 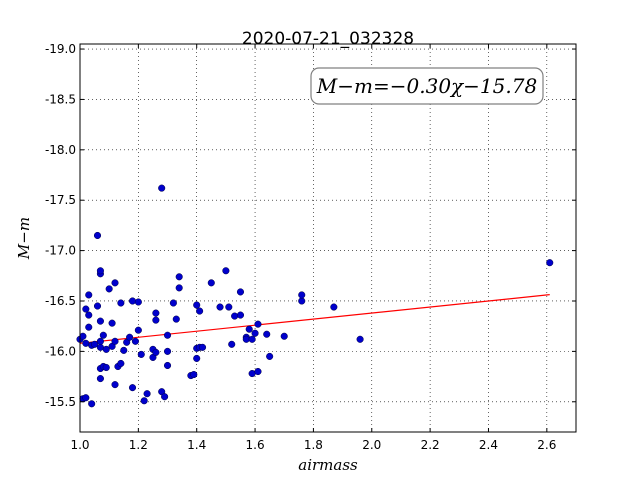 What do you see at coordinates (60, 251) in the screenshot?
I see `y-tick-label: -17.0` at bounding box center [60, 251].